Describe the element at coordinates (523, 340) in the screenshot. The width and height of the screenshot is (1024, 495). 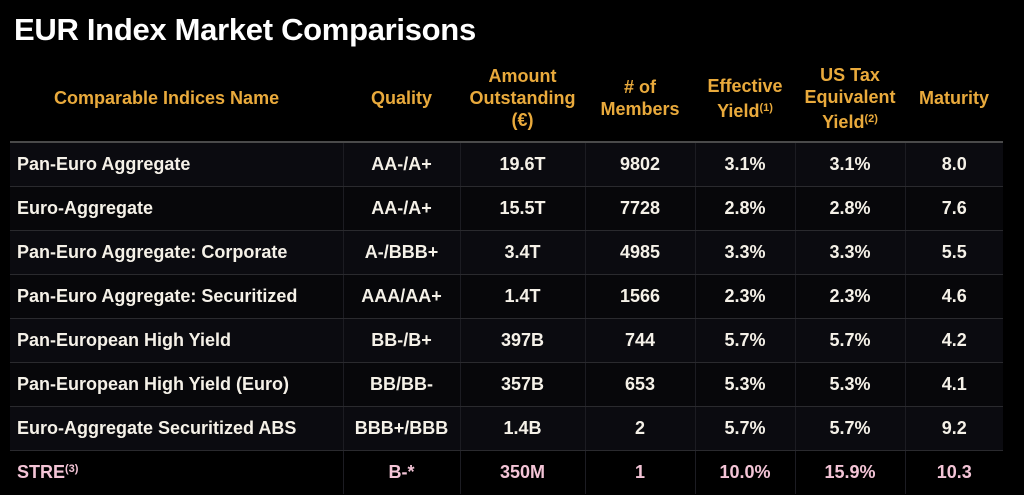
I see `cell-amount: 397B` at that location.